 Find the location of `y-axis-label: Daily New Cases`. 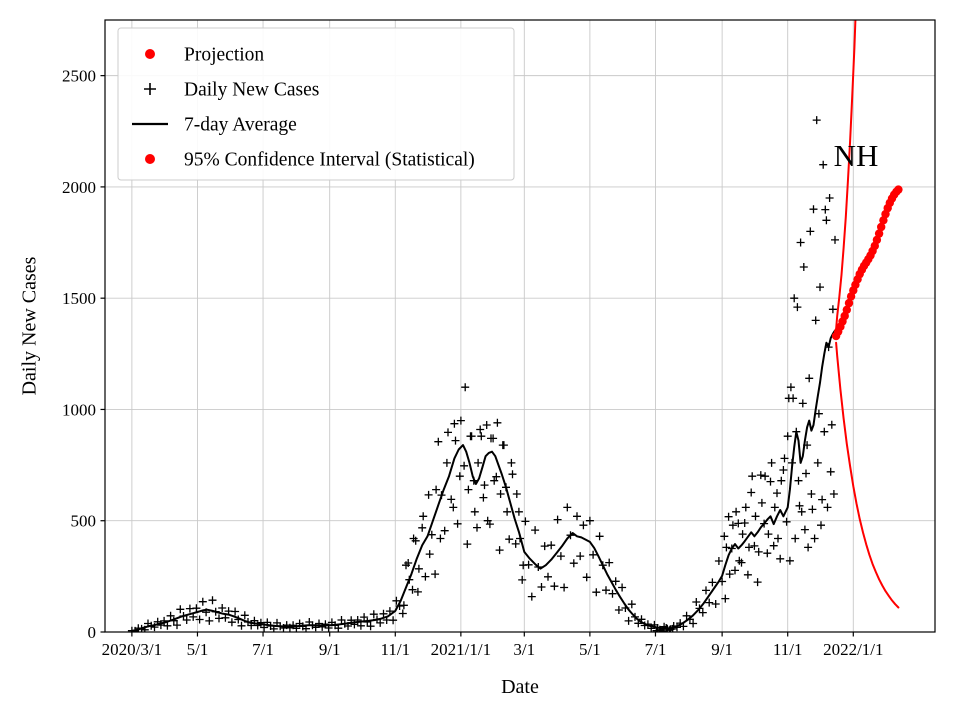

y-axis-label: Daily New Cases is located at coordinates (29, 326).